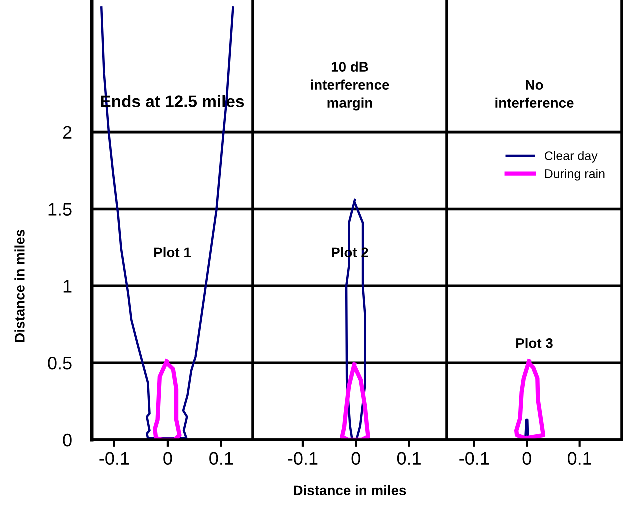 This screenshot has height=512, width=632. I want to click on y-tick-label: 1.5, so click(60, 209).